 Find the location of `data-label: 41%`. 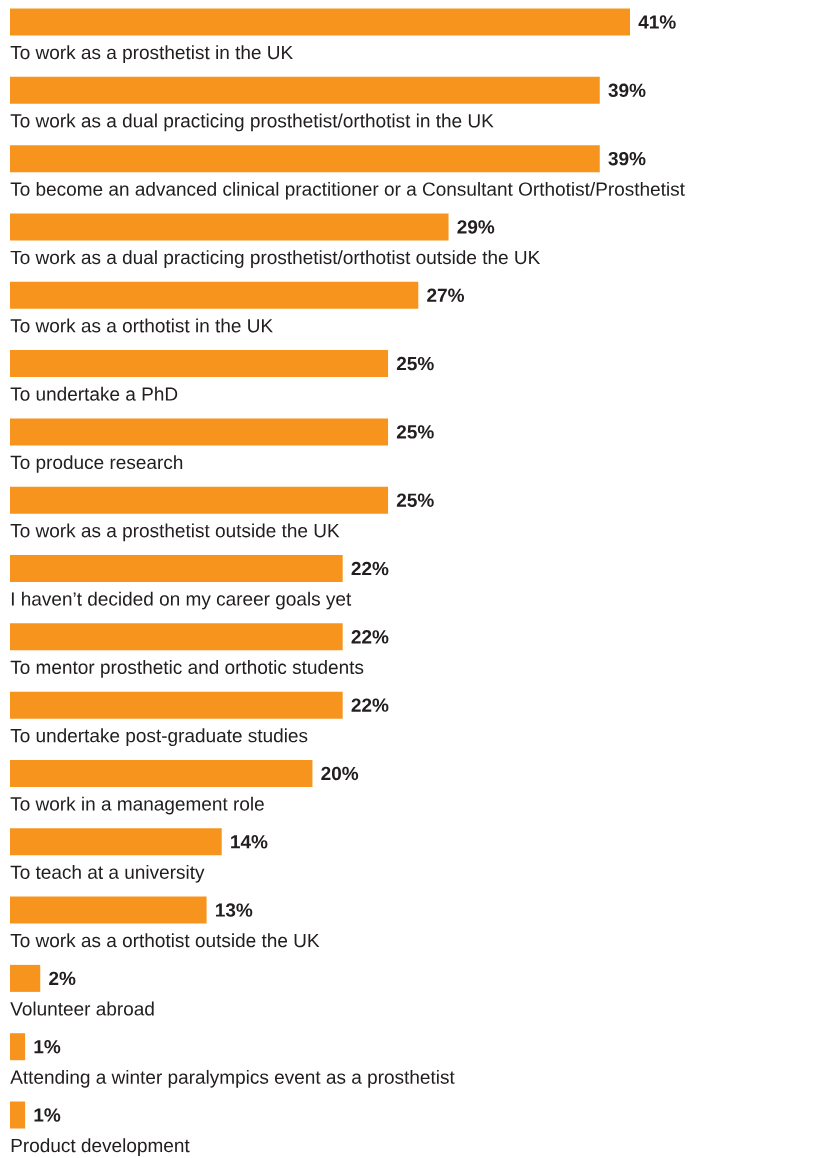

data-label: 41% is located at coordinates (657, 22).